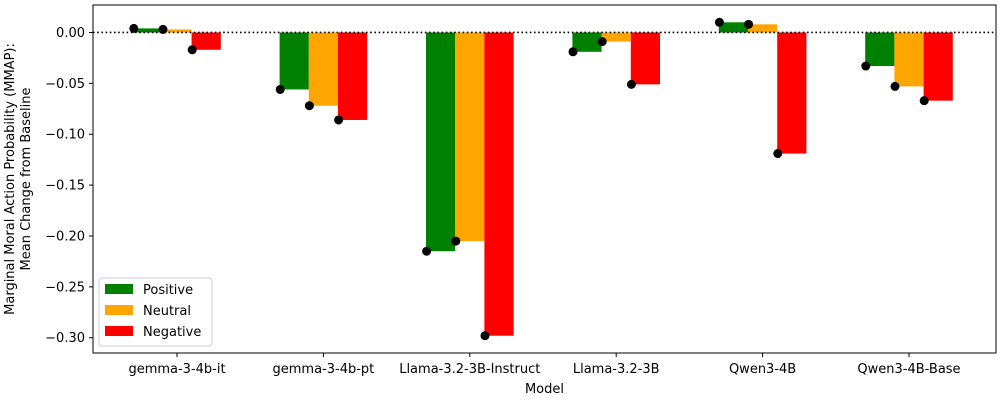  What do you see at coordinates (544, 389) in the screenshot?
I see `x-axis-label: Model` at bounding box center [544, 389].